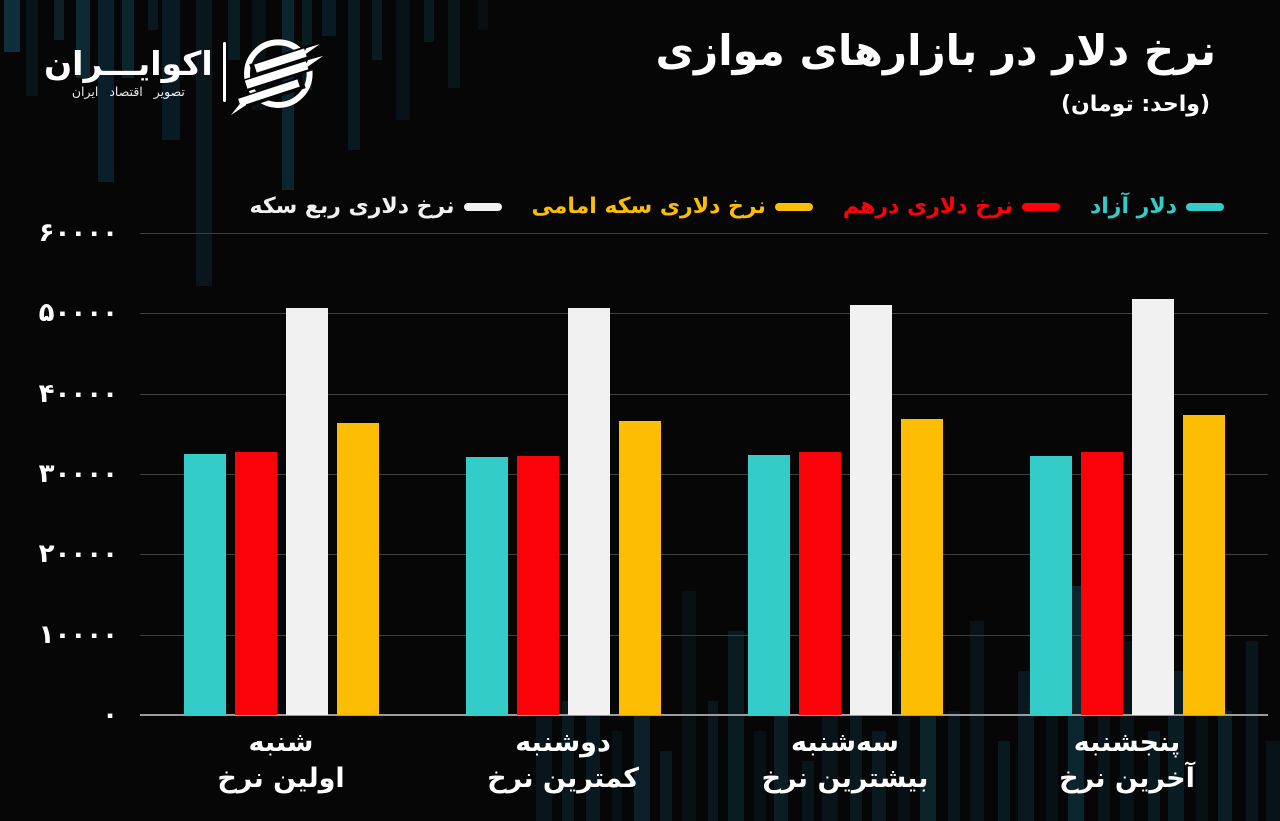 The height and width of the screenshot is (821, 1280). Describe the element at coordinates (648, 206) in the screenshot. I see `legend-label: نرخ دلاری سکه امامی` at that location.